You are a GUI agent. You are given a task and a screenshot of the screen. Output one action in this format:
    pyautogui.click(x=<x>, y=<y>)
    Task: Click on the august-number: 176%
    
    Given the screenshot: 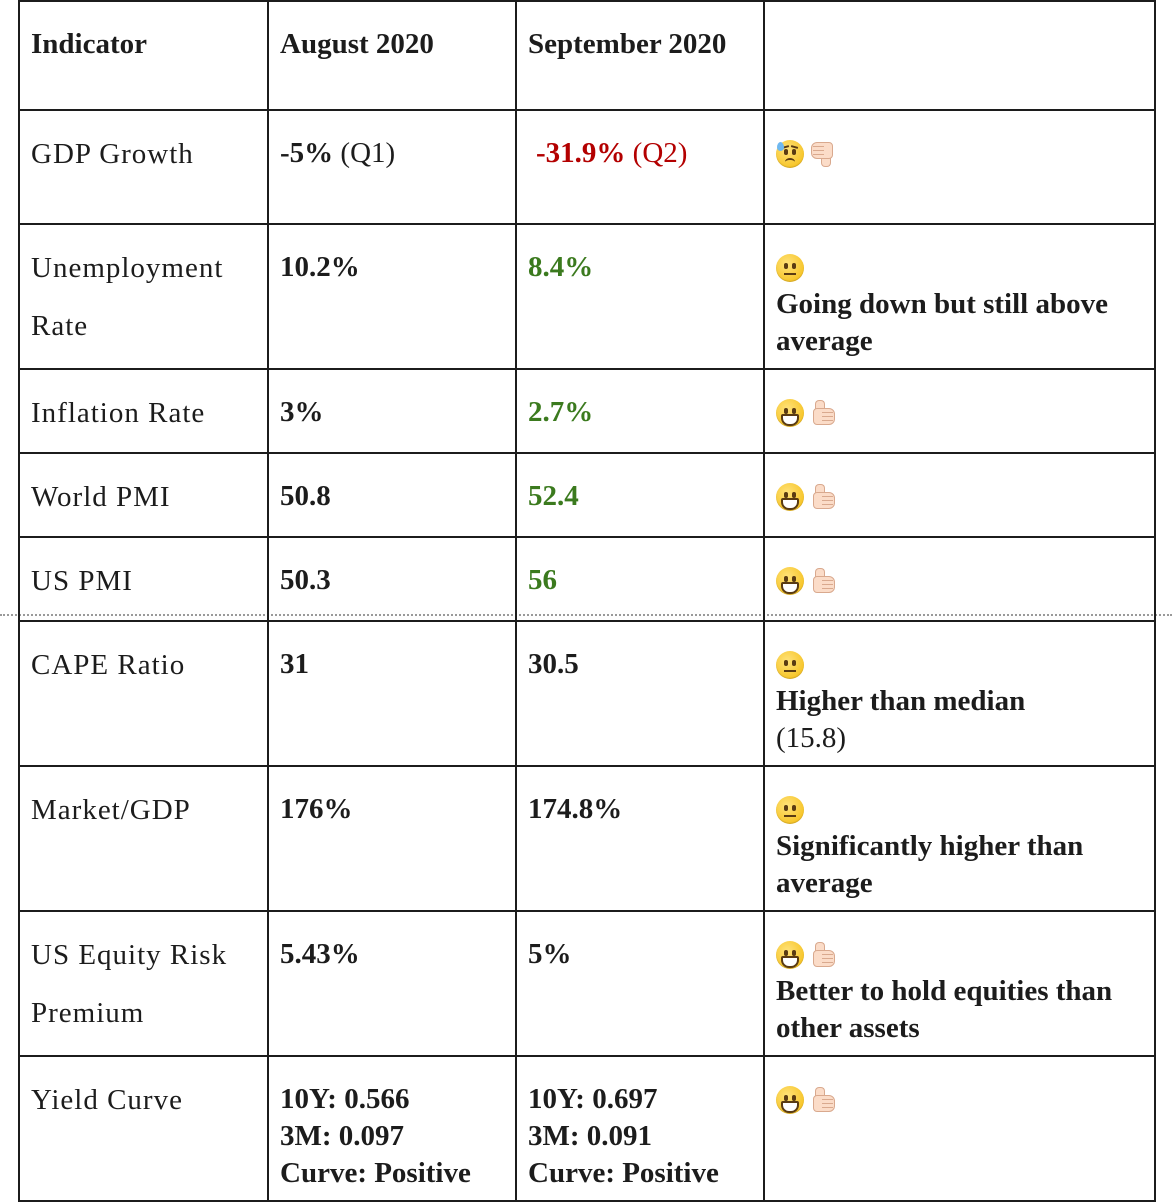 What is the action you would take?
    pyautogui.click(x=316, y=809)
    